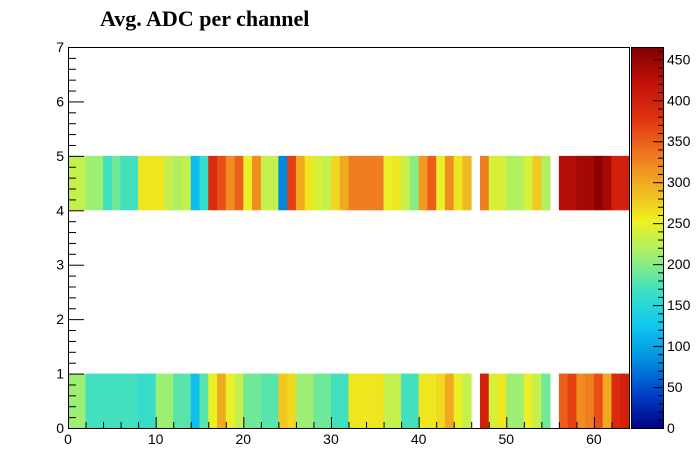 The height and width of the screenshot is (475, 698). Describe the element at coordinates (679, 305) in the screenshot. I see `colorbar-tick-label: 150` at that location.